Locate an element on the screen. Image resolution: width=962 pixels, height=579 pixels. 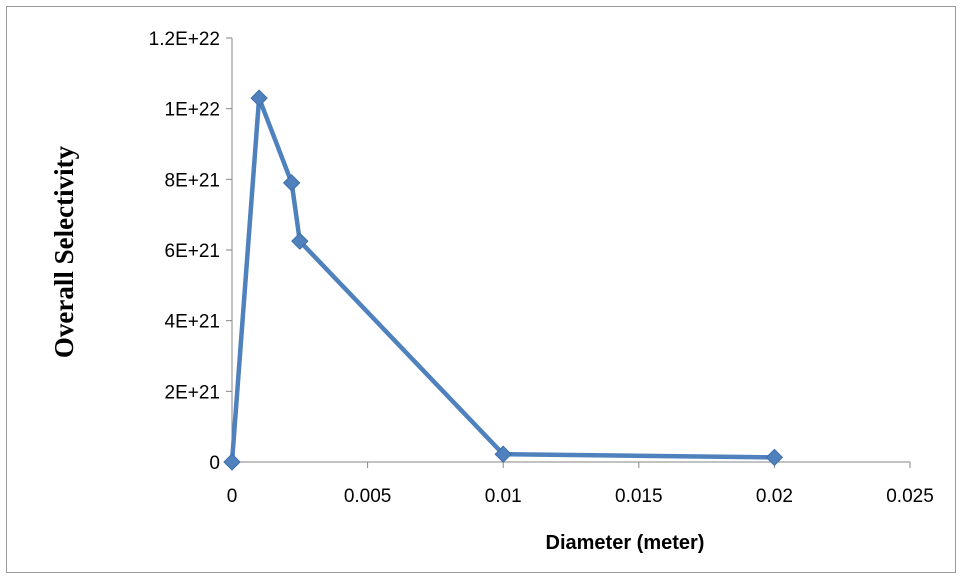
y-tick-label: 0 is located at coordinates (214, 463).